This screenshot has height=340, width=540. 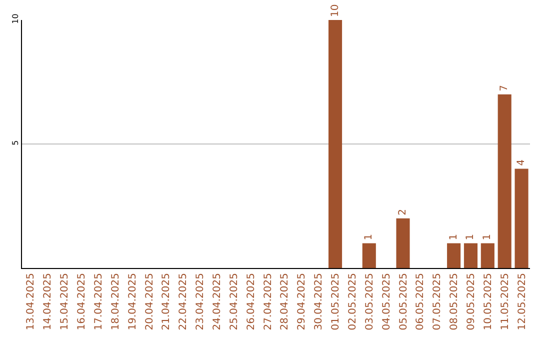 What do you see at coordinates (504, 88) in the screenshot?
I see `data-label: 7` at bounding box center [504, 88].